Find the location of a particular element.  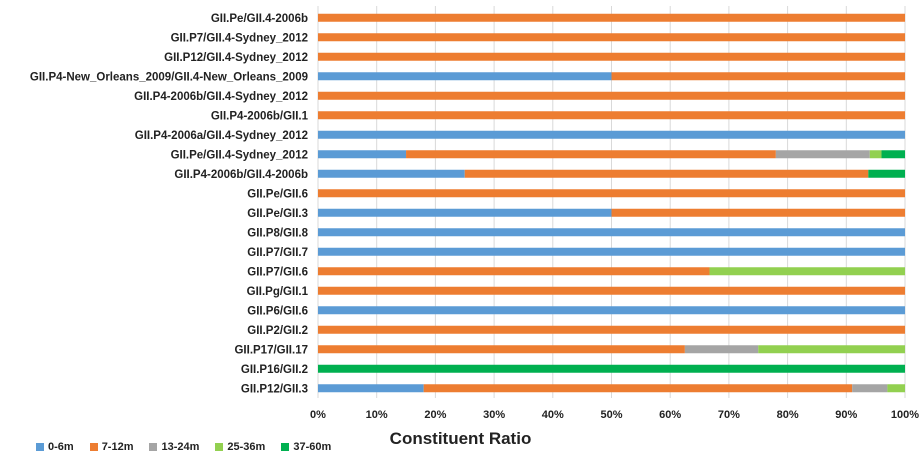

legend: 0-6m 7-12m 13-24m 25-36m 37-60m is located at coordinates (183, 447).